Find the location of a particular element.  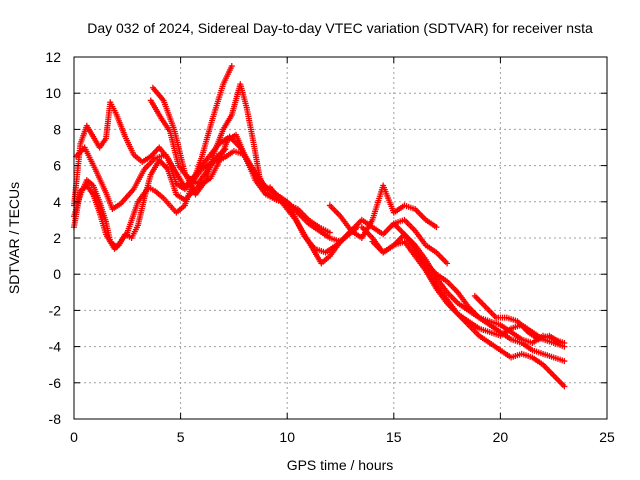

y-tick-label: -8 is located at coordinates (55, 419).